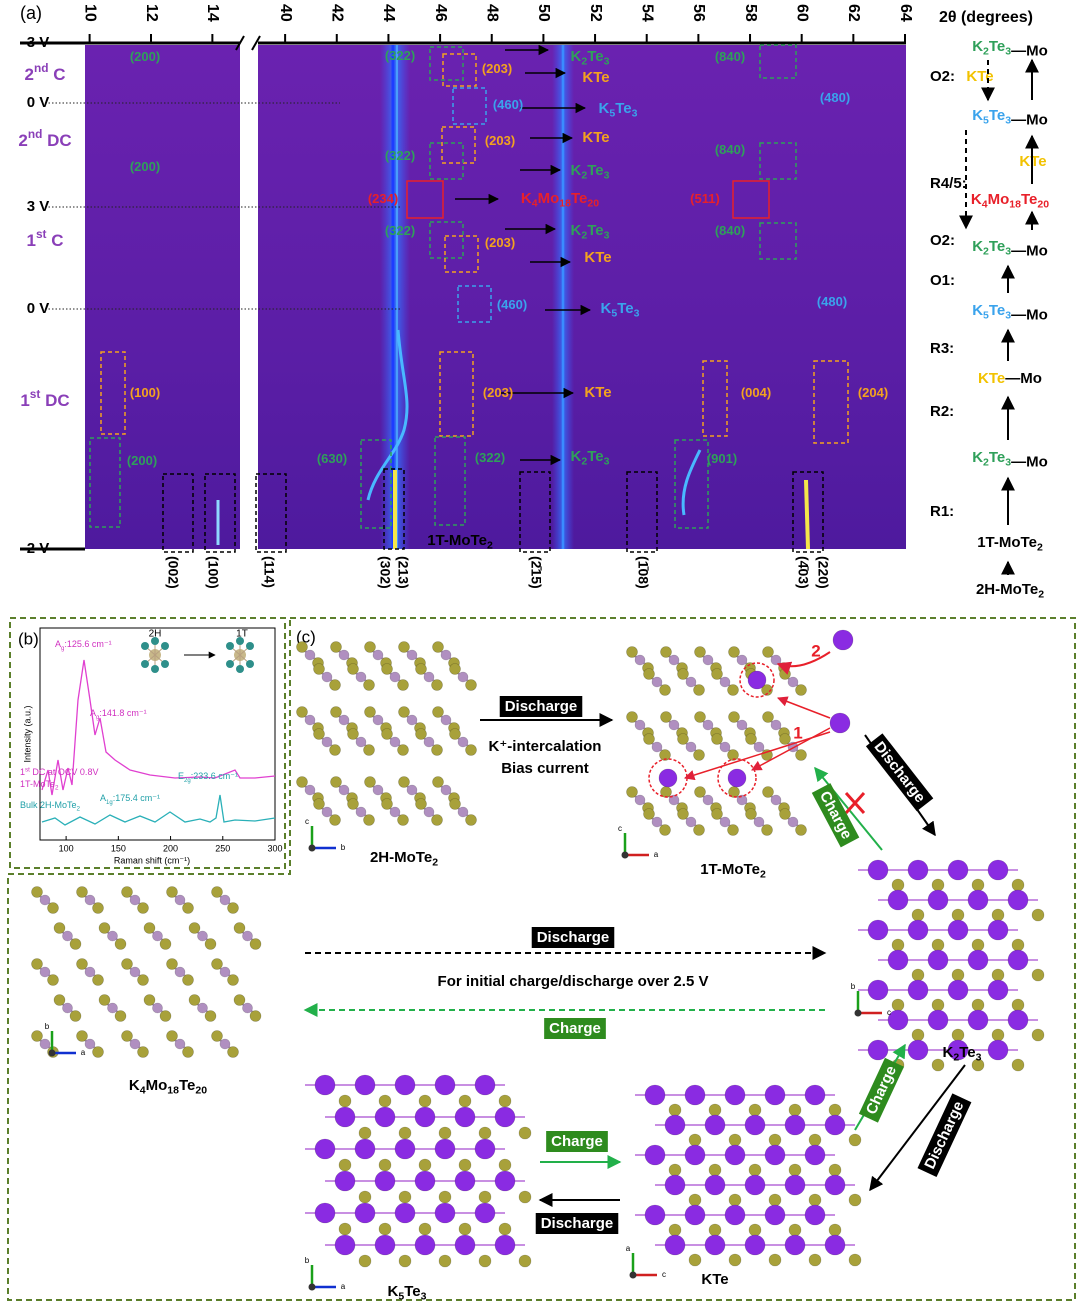  What do you see at coordinates (823, 572) in the screenshot?
I see `index-label: (220)` at bounding box center [823, 572].